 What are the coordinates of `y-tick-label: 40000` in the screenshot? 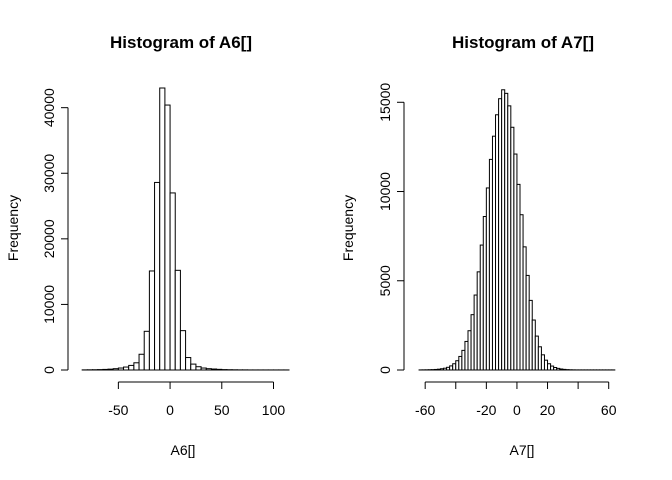 It's located at (49, 107).